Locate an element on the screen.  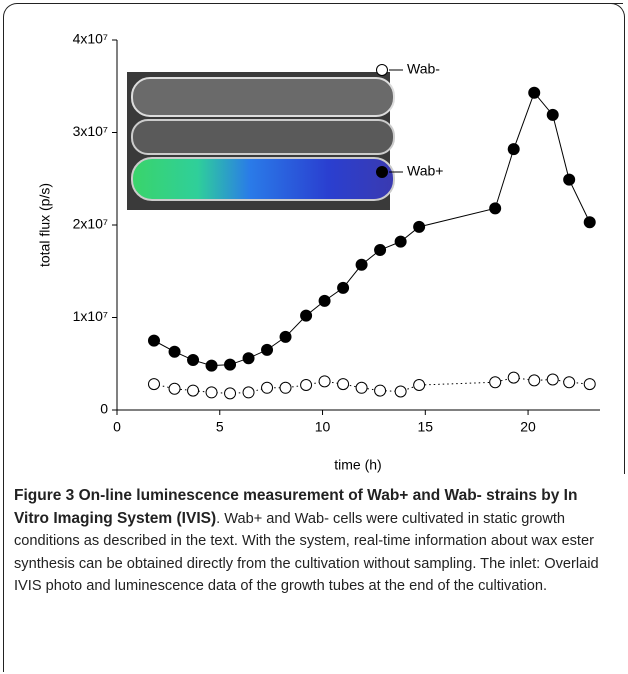
y-tick-label: 3x10⁷ is located at coordinates (90, 131).